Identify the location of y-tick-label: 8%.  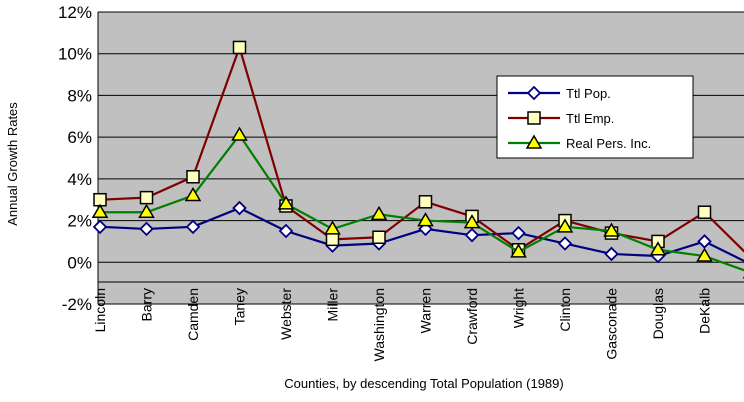
(79, 95).